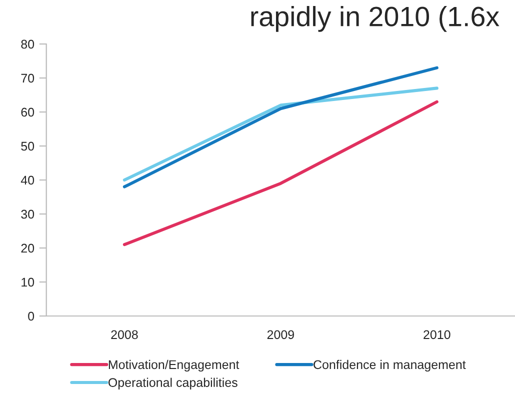 The image size is (515, 400). What do you see at coordinates (27, 44) in the screenshot?
I see `y-tick-label: 80` at bounding box center [27, 44].